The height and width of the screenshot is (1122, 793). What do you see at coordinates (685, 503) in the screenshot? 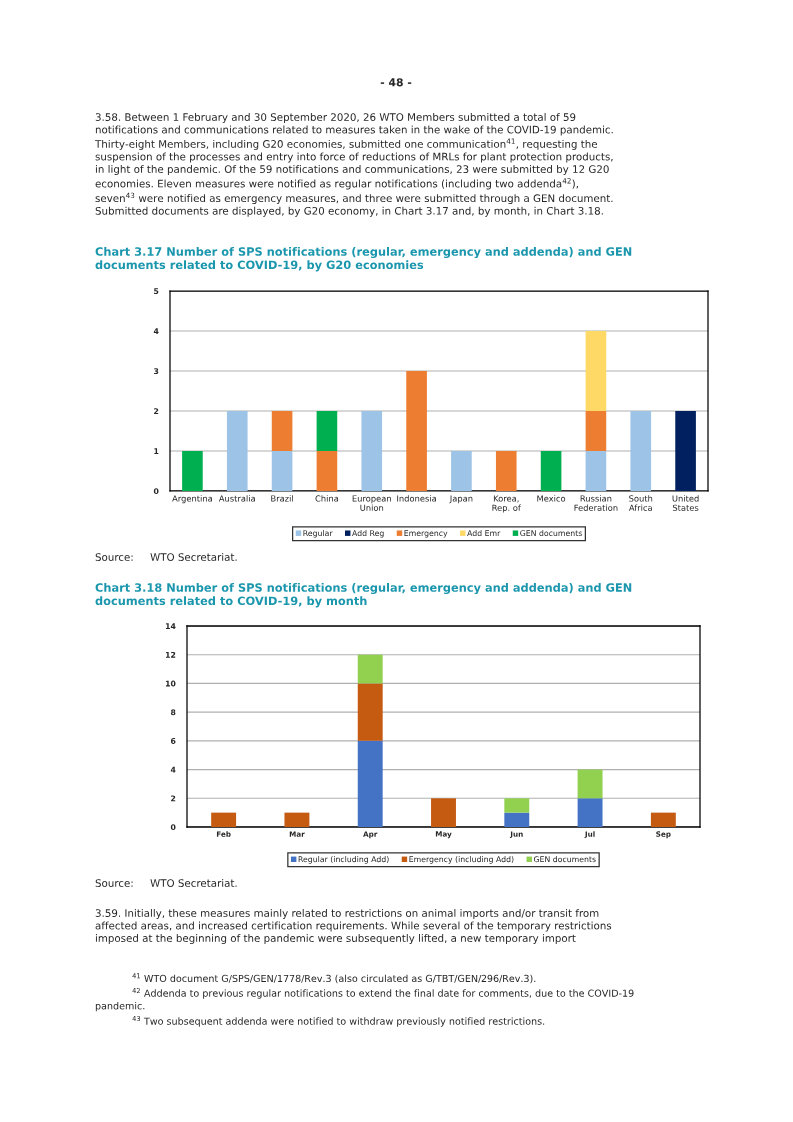
I see `x-tick-label: United States` at bounding box center [685, 503].